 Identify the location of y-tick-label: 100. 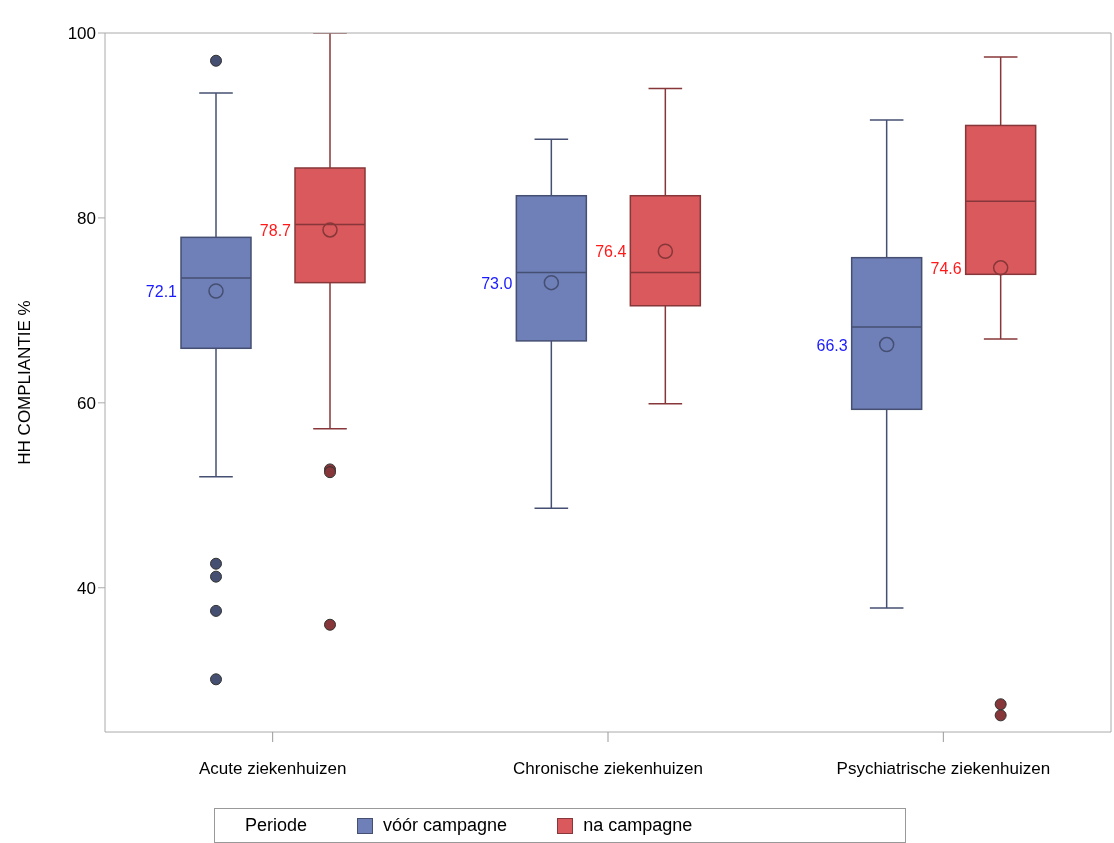
(81, 34).